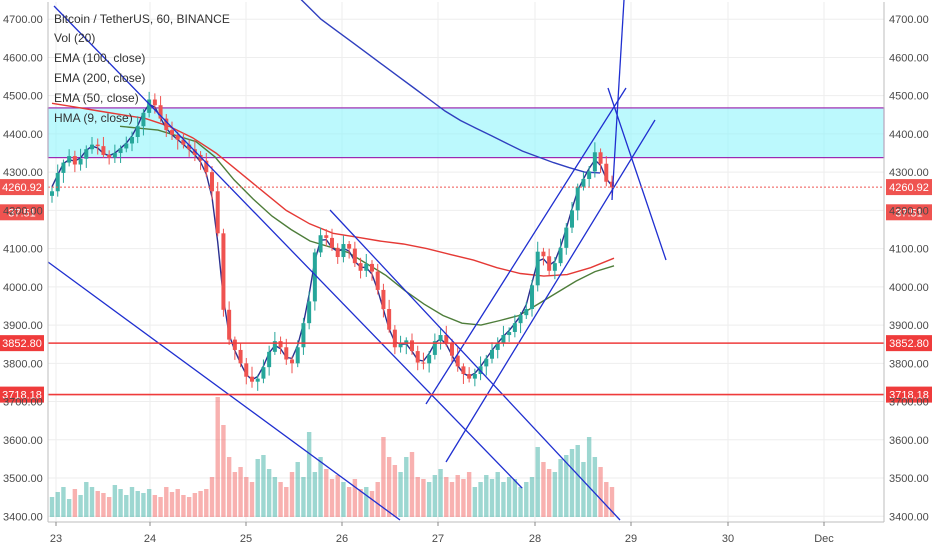  I want to click on y-tick-right: 4700.00, so click(909, 20).